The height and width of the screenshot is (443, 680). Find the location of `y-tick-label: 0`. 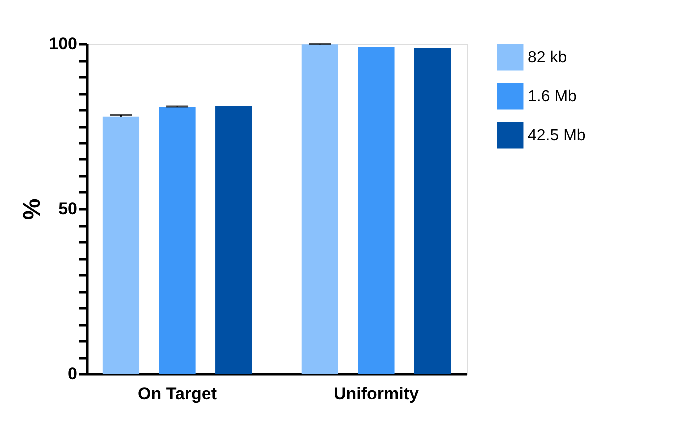

y-tick-label: 0 is located at coordinates (73, 374).